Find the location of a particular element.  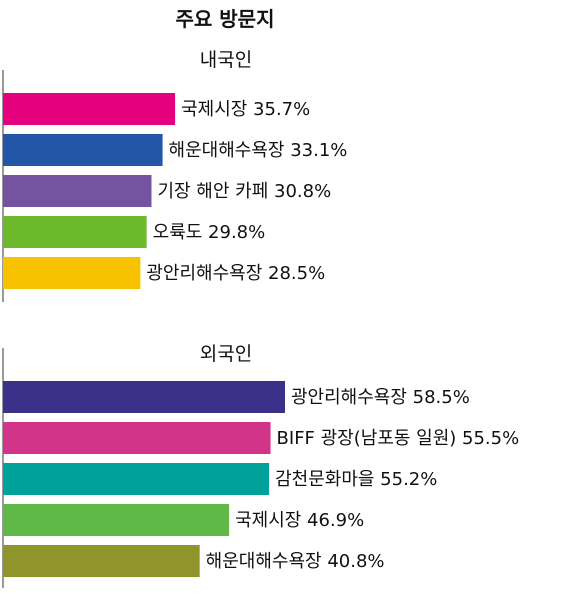

panel-label-domestic: 내국인 is located at coordinates (226, 60).